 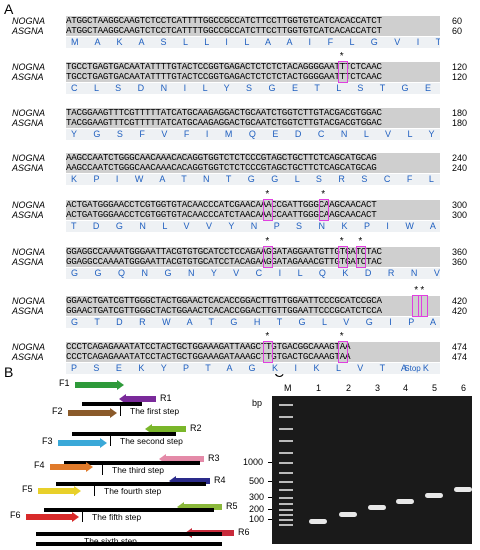 What do you see at coordinates (117, 517) in the screenshot?
I see `step-label: The fifth step` at bounding box center [117, 517].